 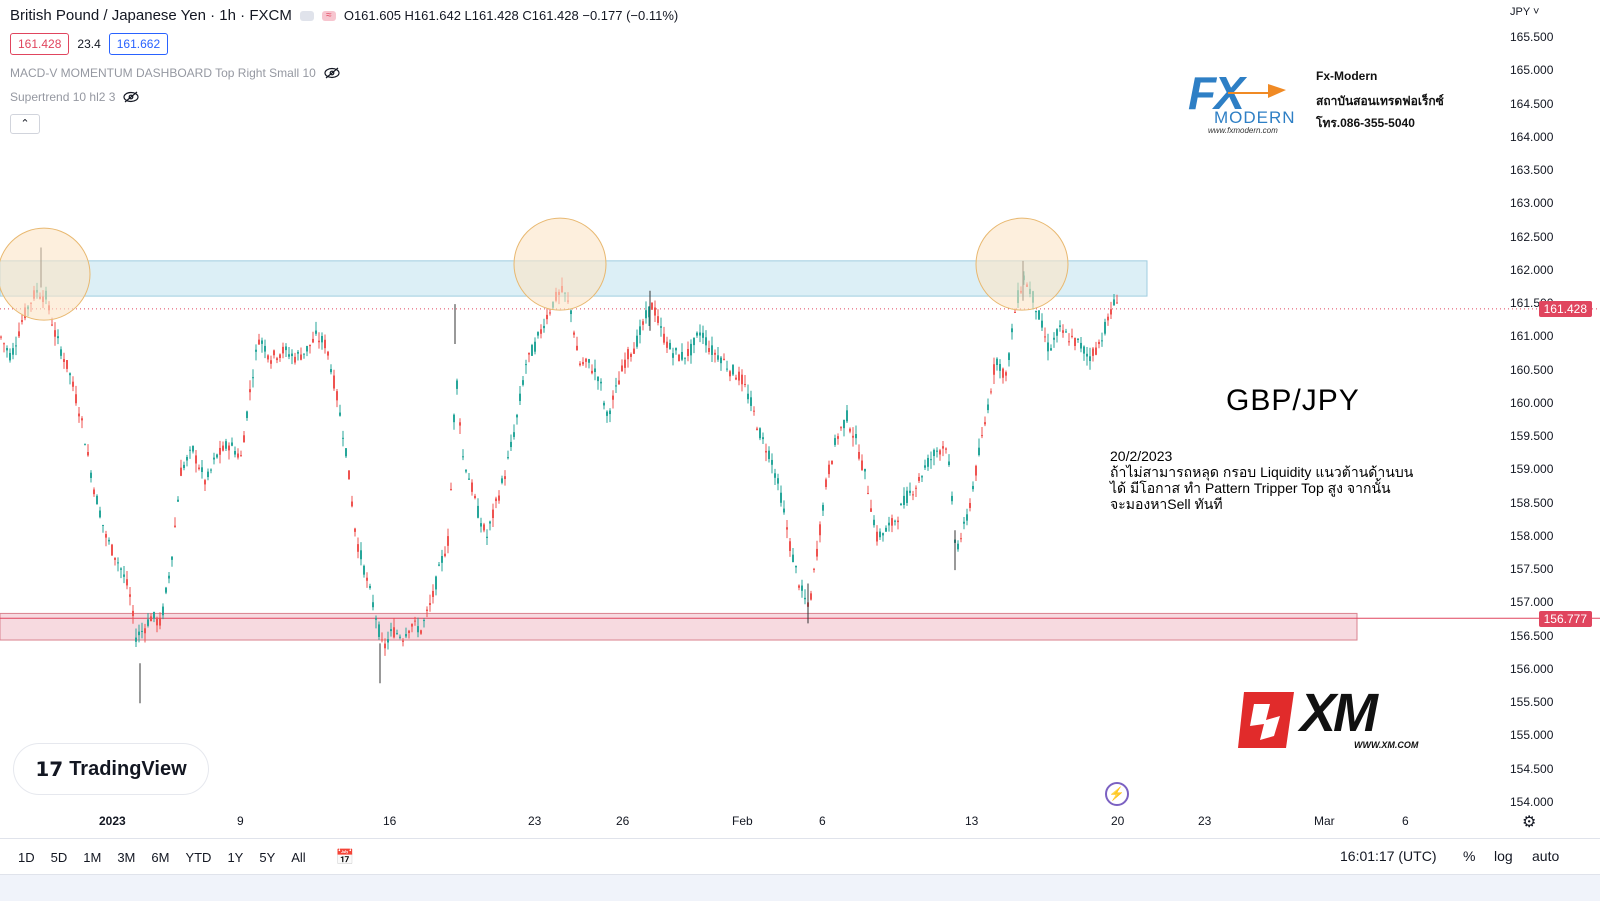 I want to click on y-tick-label: 162.000, so click(x=1532, y=269).